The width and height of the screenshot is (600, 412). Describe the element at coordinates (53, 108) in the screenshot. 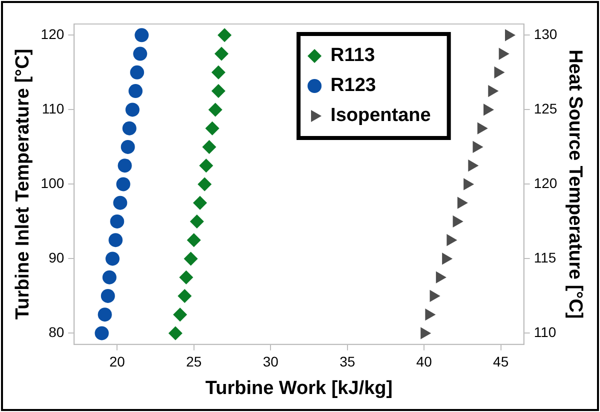

I see `y-tick-label: 110` at that location.